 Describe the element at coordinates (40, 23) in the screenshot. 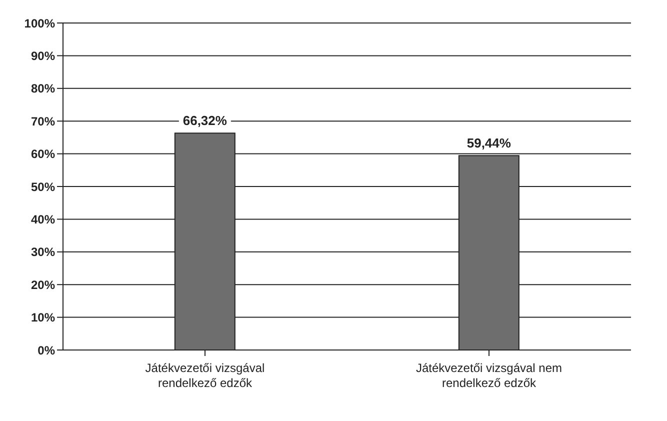

I see `y-tick-label: 100%` at that location.